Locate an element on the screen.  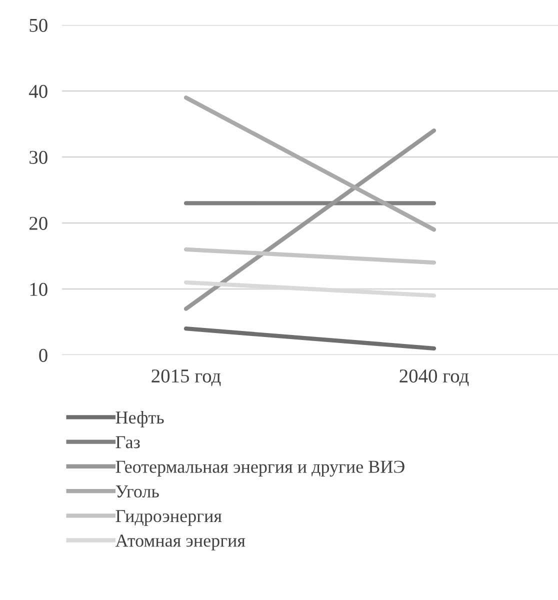
legend-label: Газ is located at coordinates (128, 442).